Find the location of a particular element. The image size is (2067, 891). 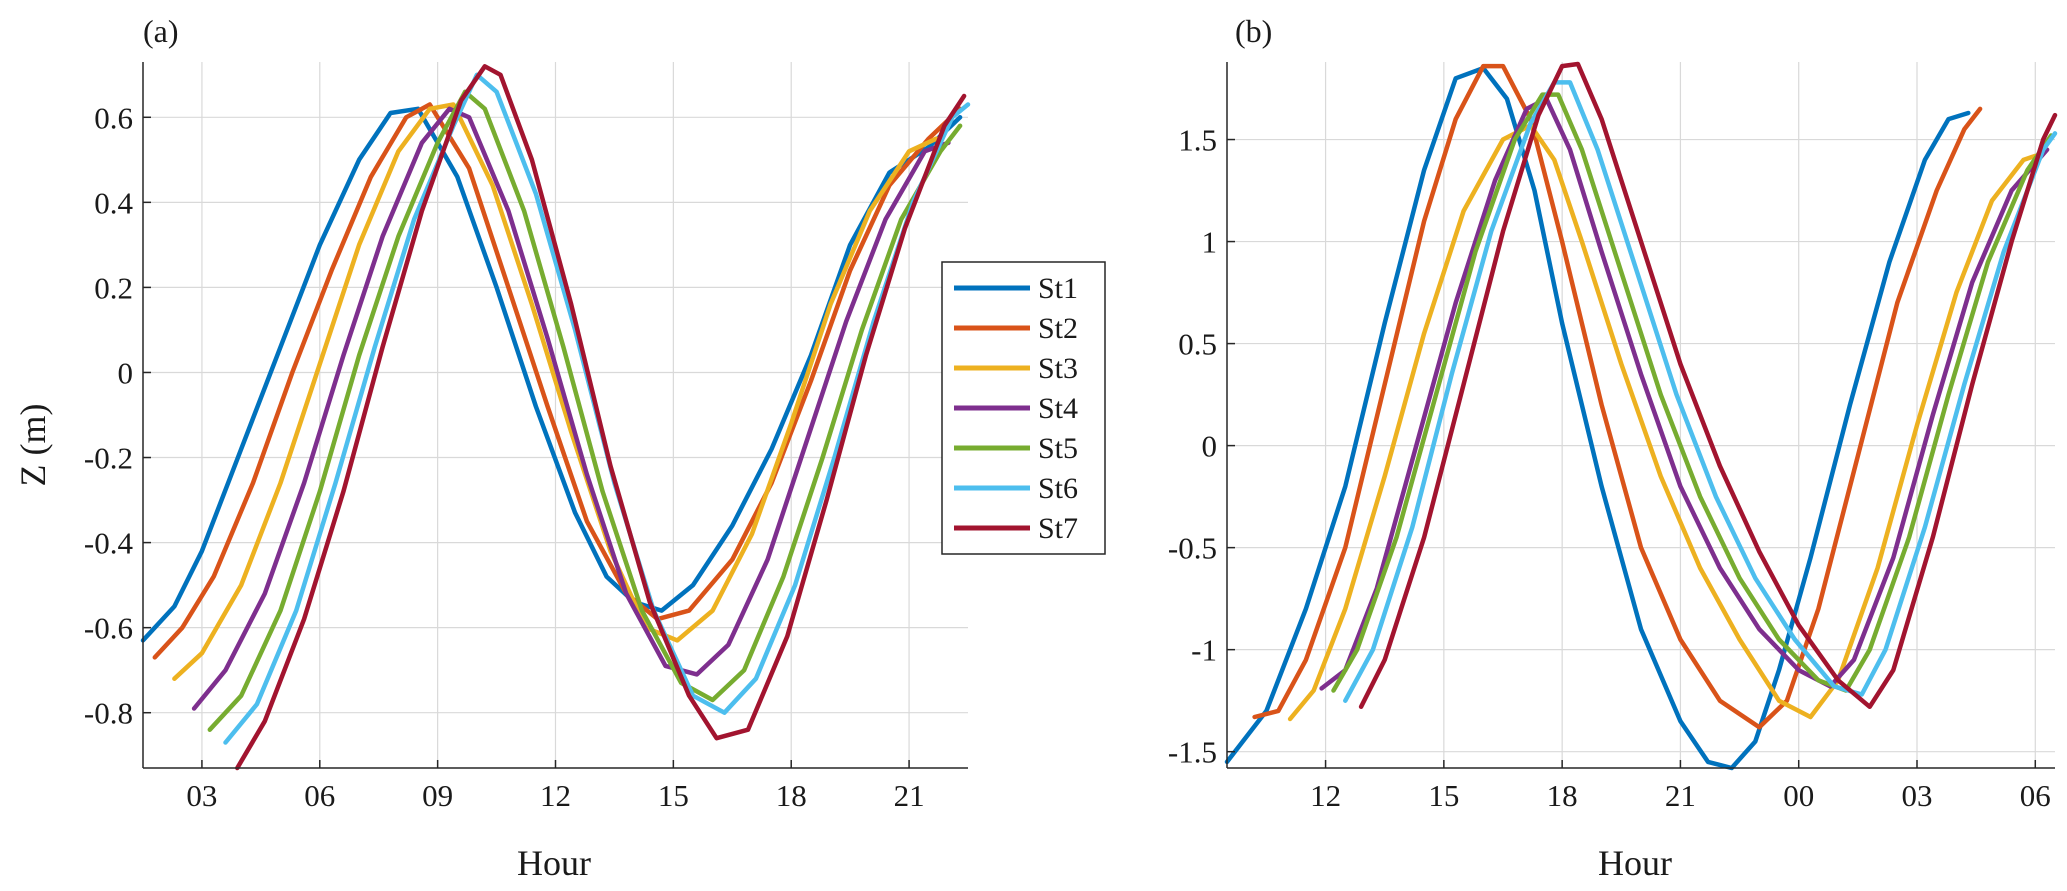

panel-b-y-tick-label: 0.5 is located at coordinates (1197, 344).